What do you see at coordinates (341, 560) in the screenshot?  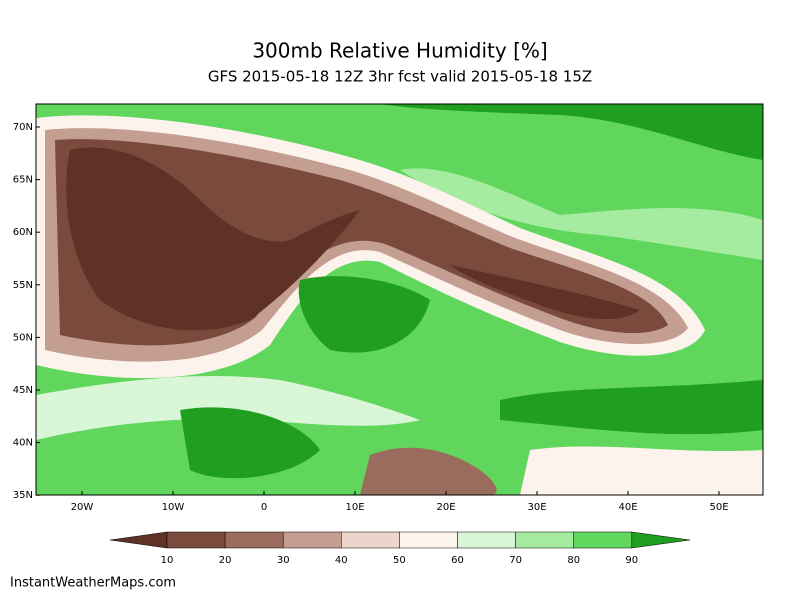 I see `colorbar-label: 40` at bounding box center [341, 560].